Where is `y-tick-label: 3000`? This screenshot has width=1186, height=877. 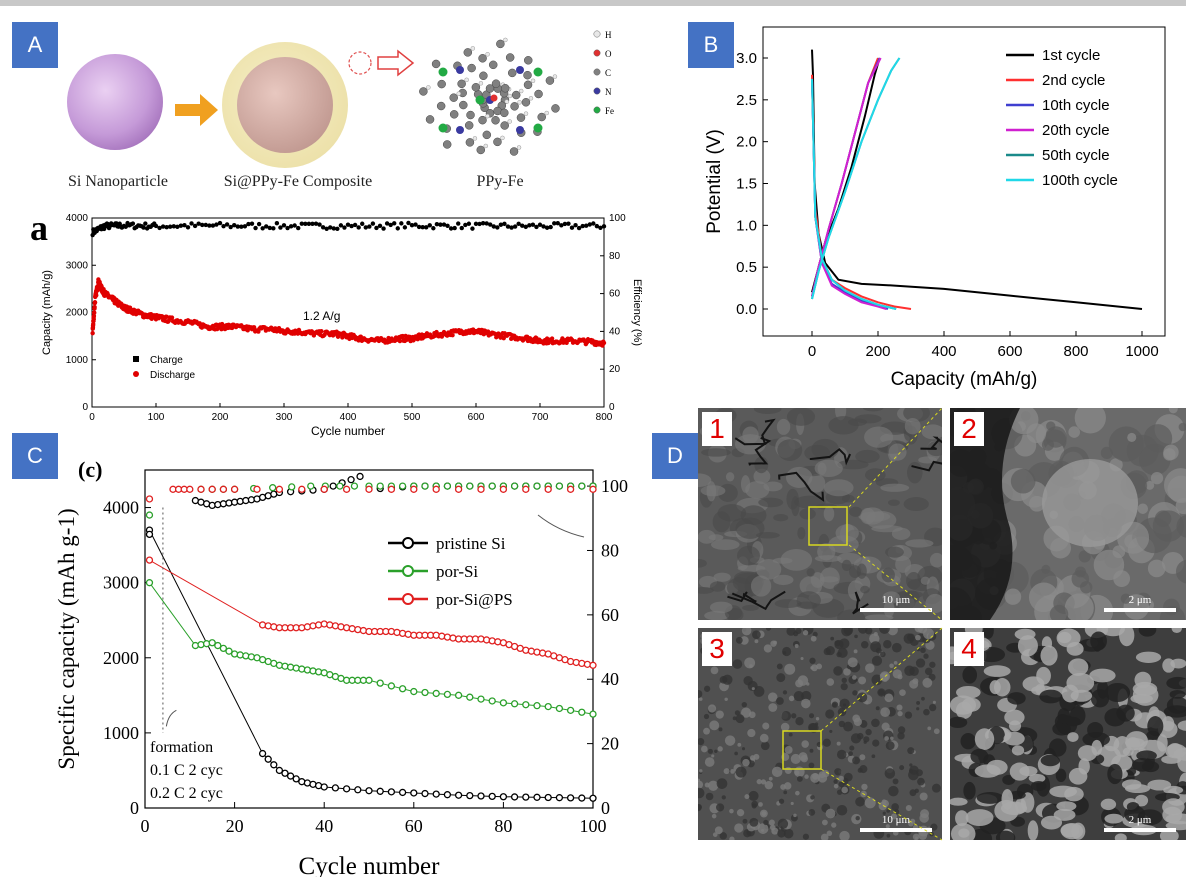
y-tick-label: 3000 is located at coordinates (77, 265).